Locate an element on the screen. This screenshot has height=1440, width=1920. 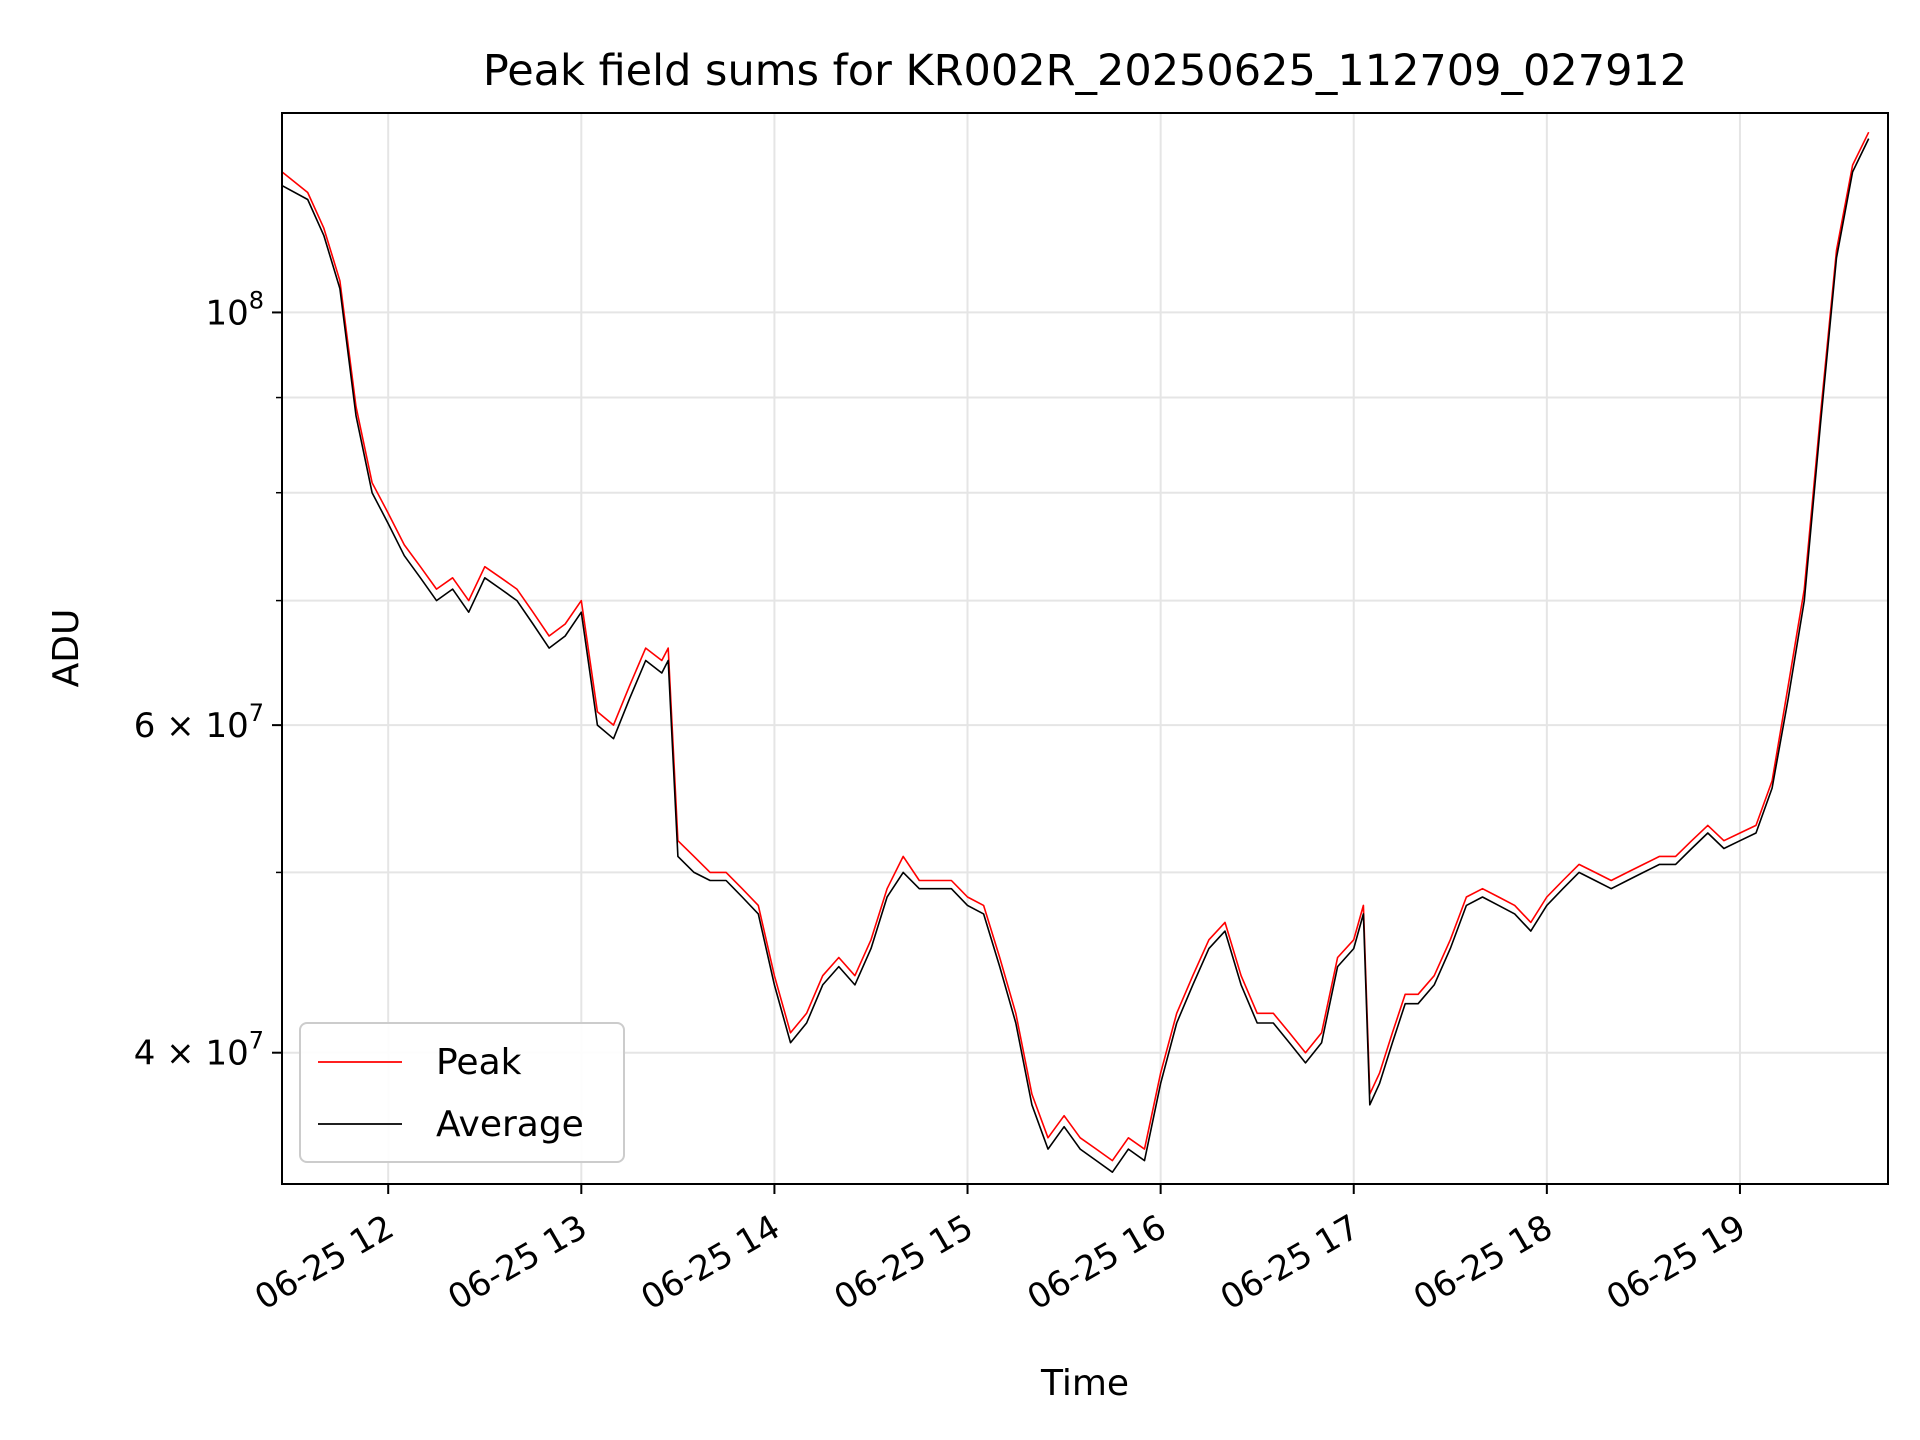
legend: Peak Average is located at coordinates (462, 1092).